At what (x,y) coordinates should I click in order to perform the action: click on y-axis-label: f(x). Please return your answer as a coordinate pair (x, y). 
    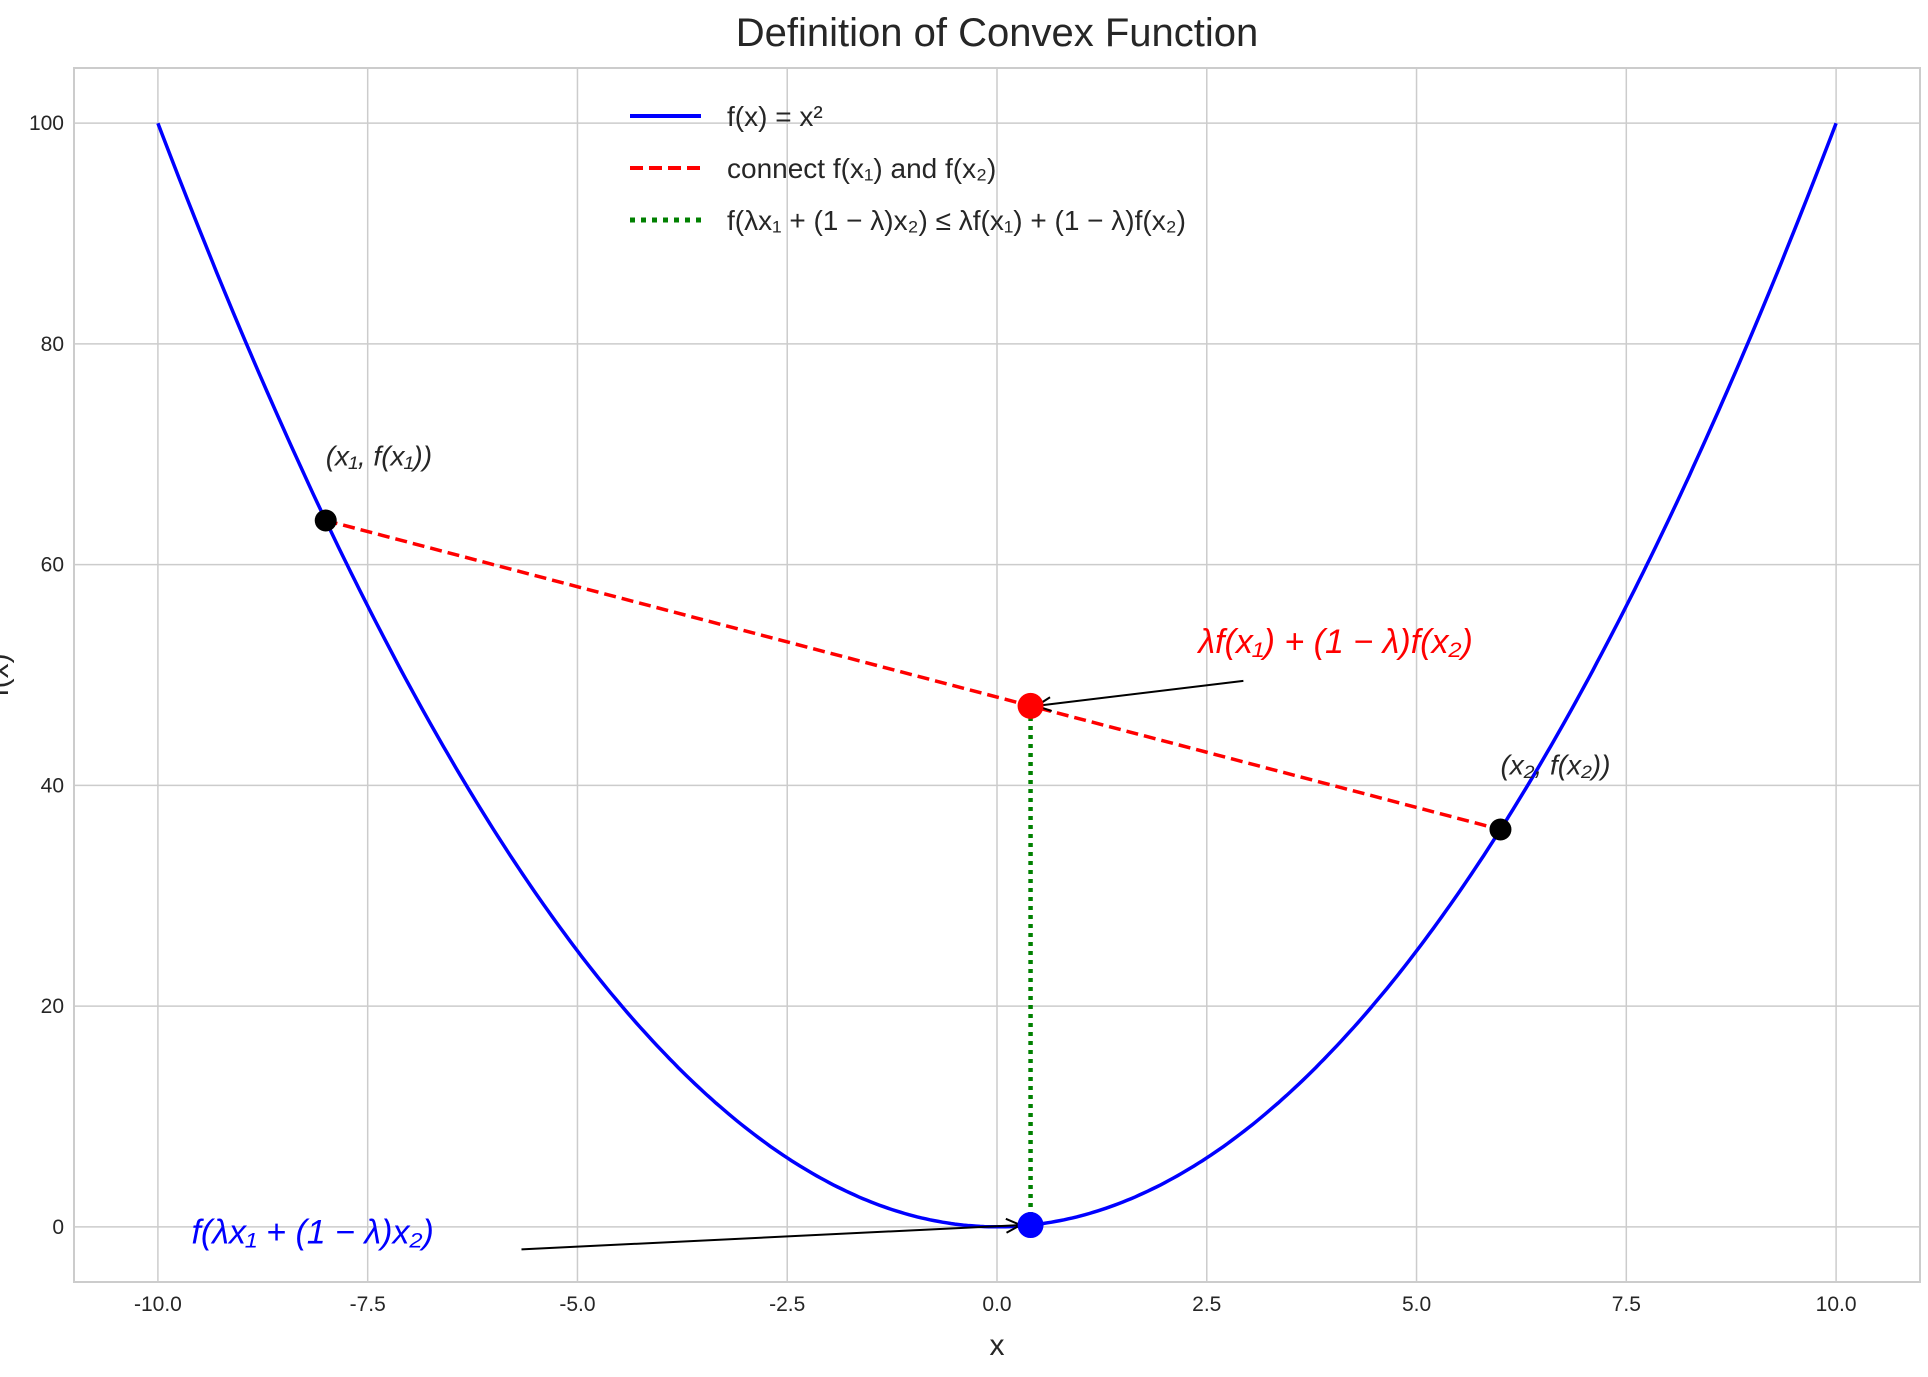
    Looking at the image, I should click on (7, 674).